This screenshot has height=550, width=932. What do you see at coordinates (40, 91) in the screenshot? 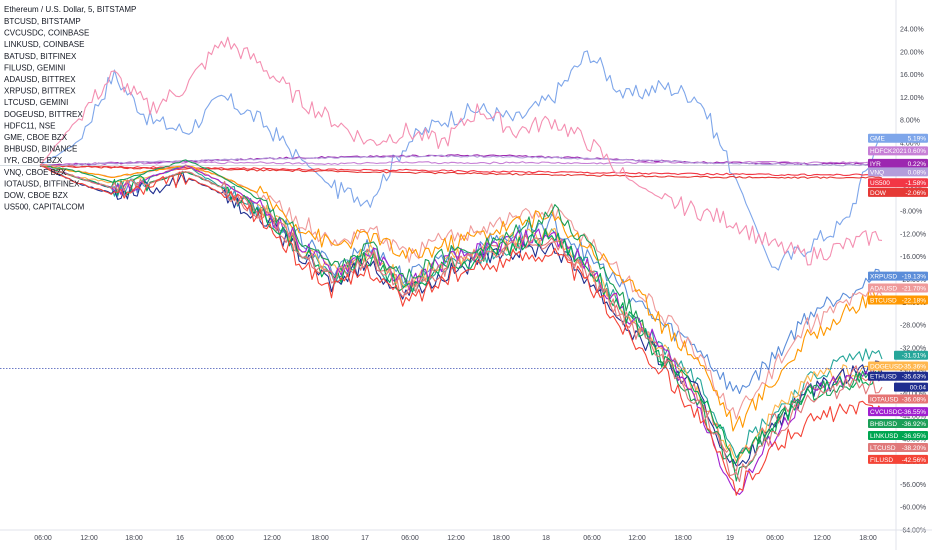
I see `legend-entry: XRPUSD, BITTREX` at bounding box center [40, 91].